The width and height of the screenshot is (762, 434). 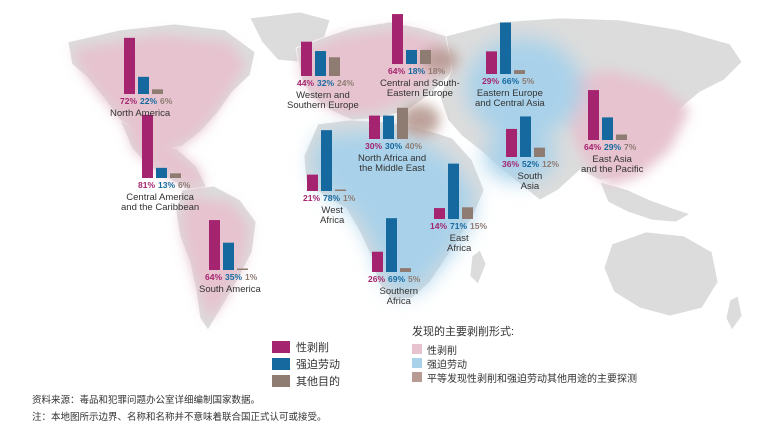 I want to click on bar-north-america-other, so click(x=157, y=91).